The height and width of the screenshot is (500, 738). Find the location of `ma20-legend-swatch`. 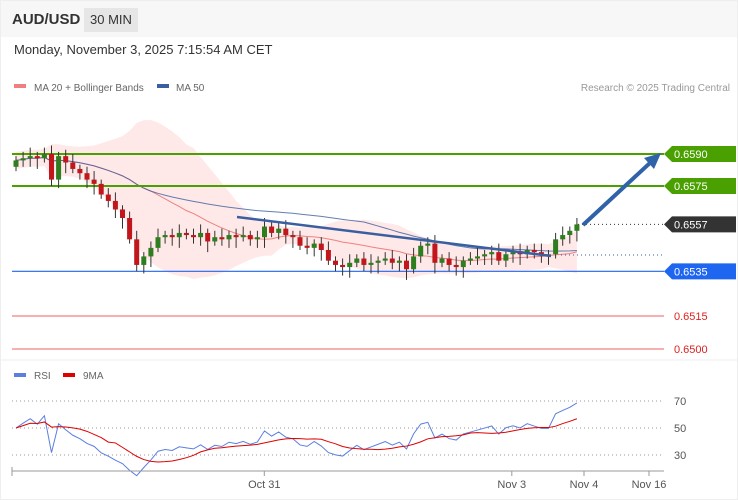

ma20-legend-swatch is located at coordinates (20, 86).